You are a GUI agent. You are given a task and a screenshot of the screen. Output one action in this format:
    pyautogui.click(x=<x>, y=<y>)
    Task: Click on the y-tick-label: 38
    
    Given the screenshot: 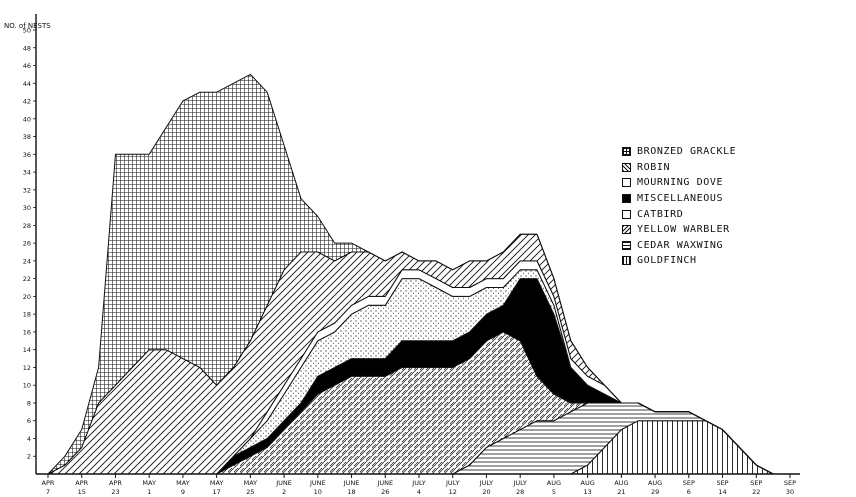 What is the action you would take?
    pyautogui.click(x=27, y=137)
    